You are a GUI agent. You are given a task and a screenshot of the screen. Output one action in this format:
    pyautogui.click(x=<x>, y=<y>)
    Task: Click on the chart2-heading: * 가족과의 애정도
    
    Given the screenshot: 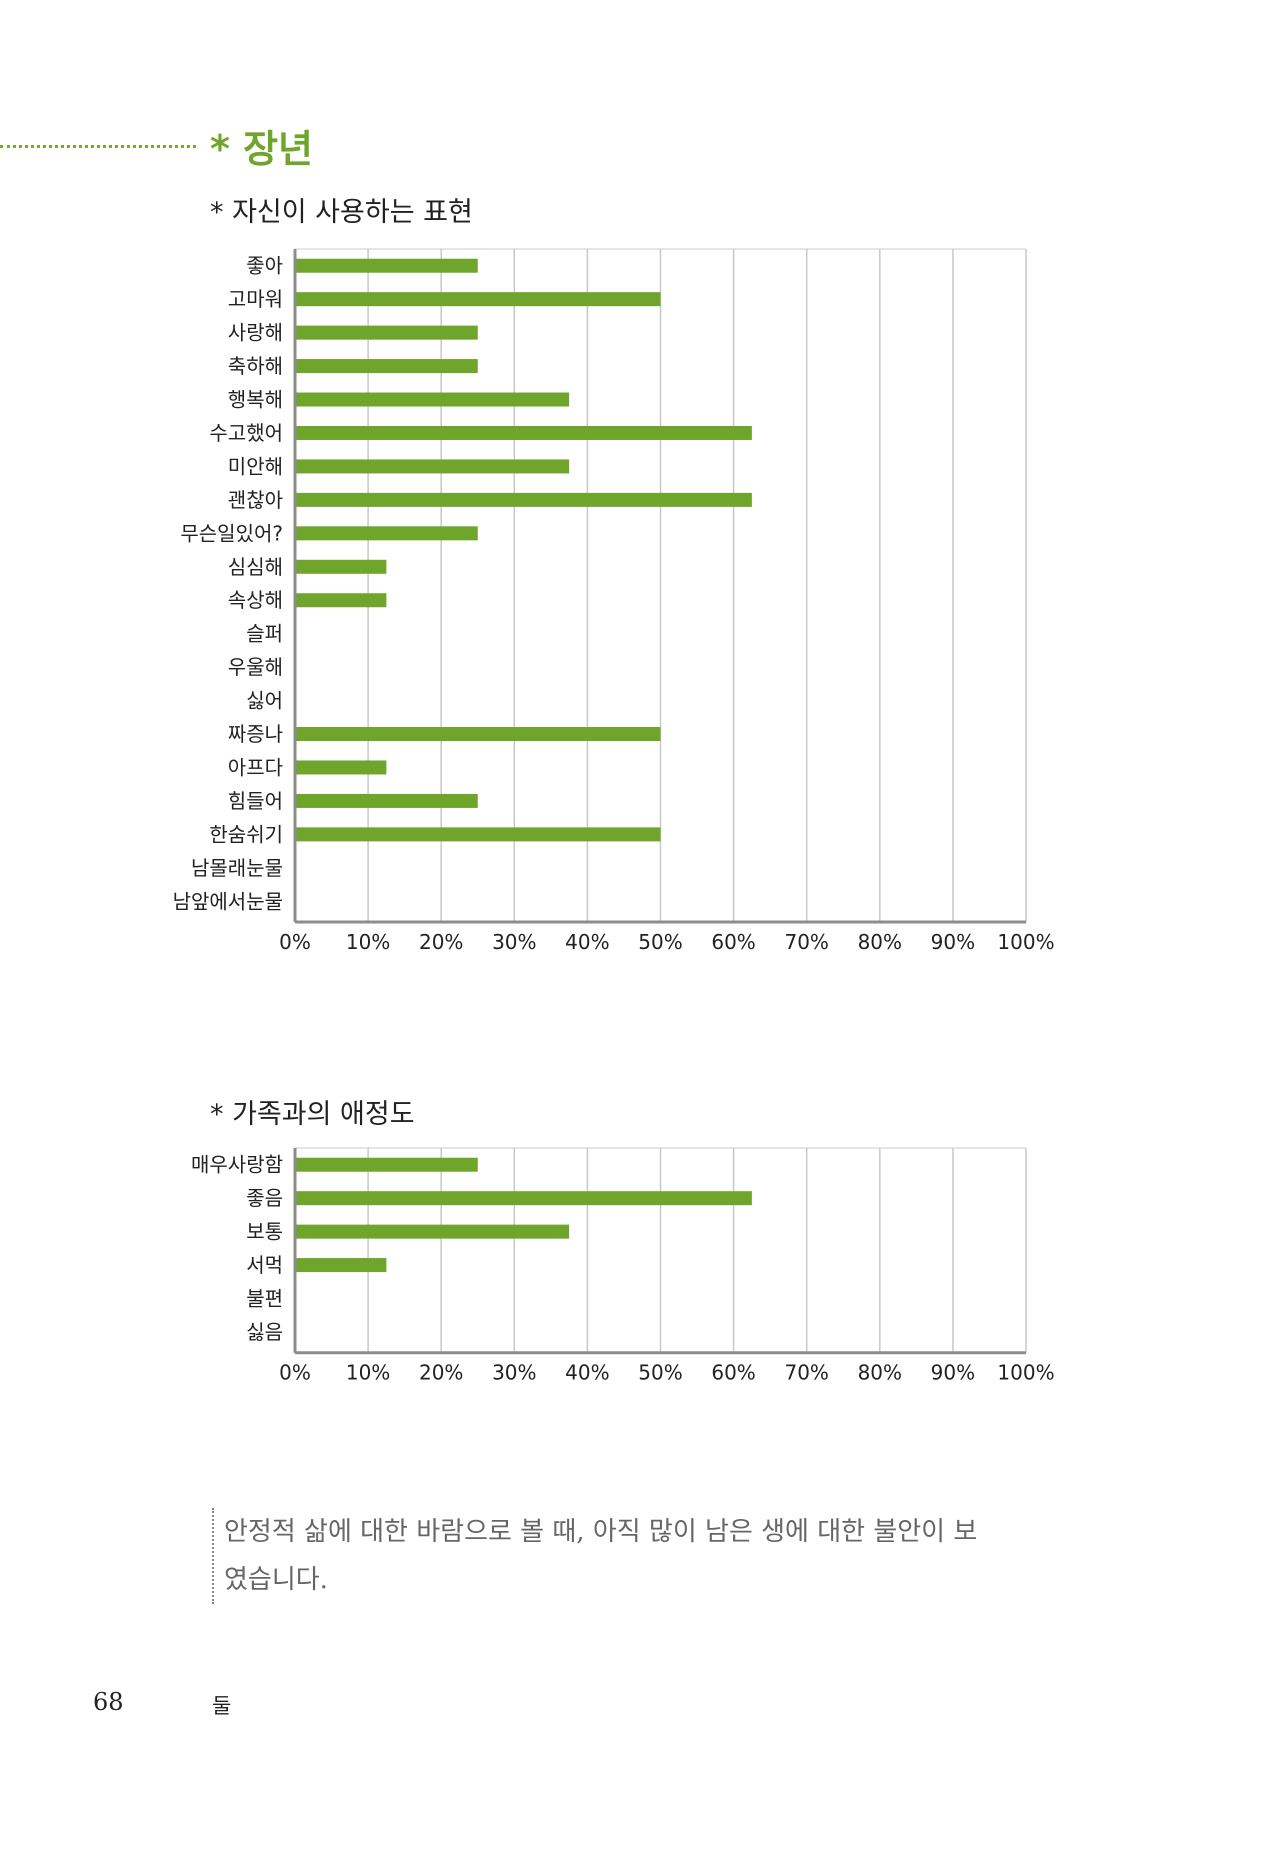 What is the action you would take?
    pyautogui.click(x=312, y=1114)
    